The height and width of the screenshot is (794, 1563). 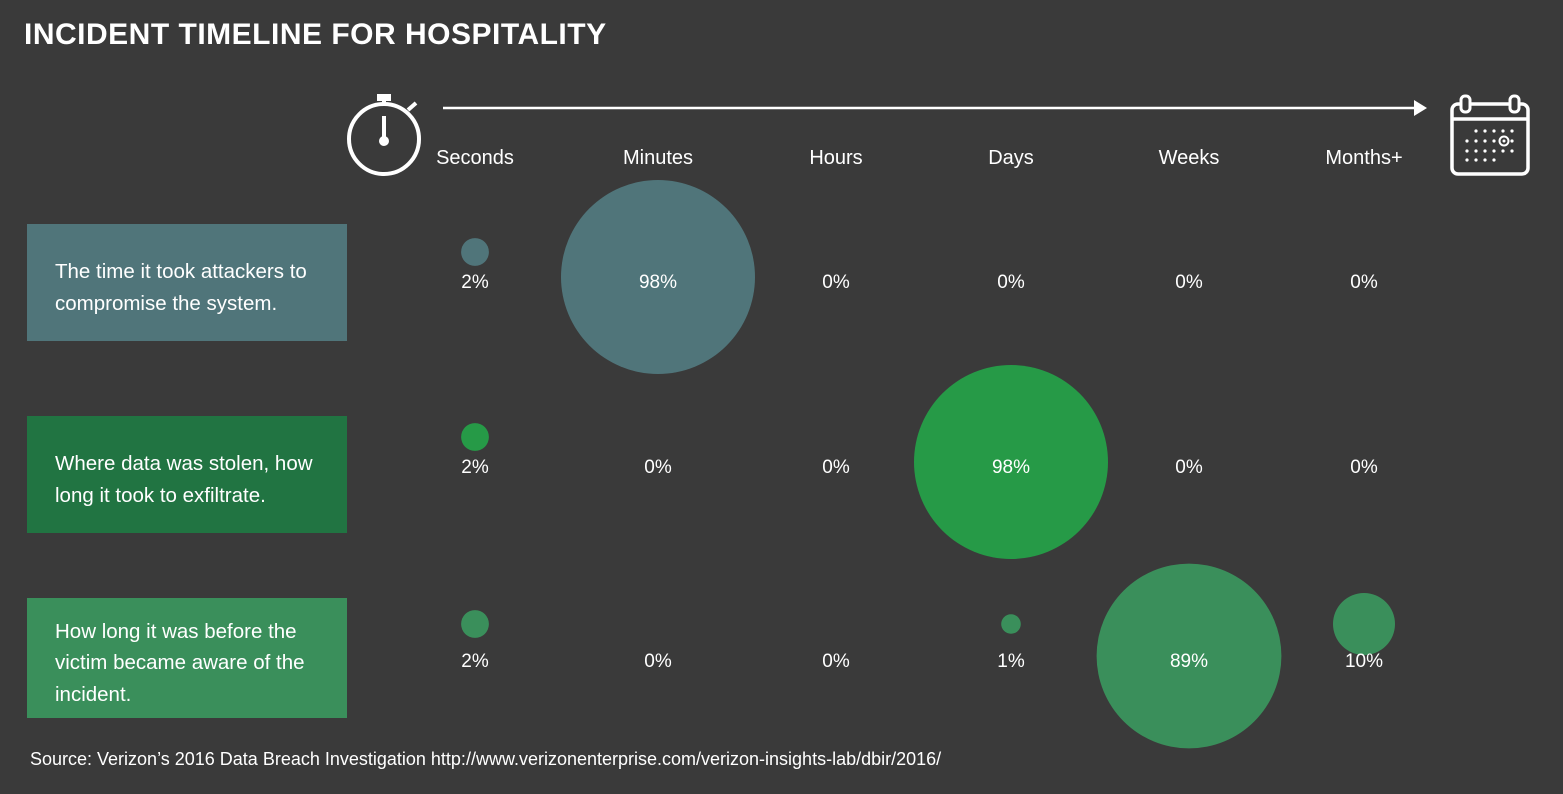 I want to click on bubble-row1-seconds, so click(x=475, y=252).